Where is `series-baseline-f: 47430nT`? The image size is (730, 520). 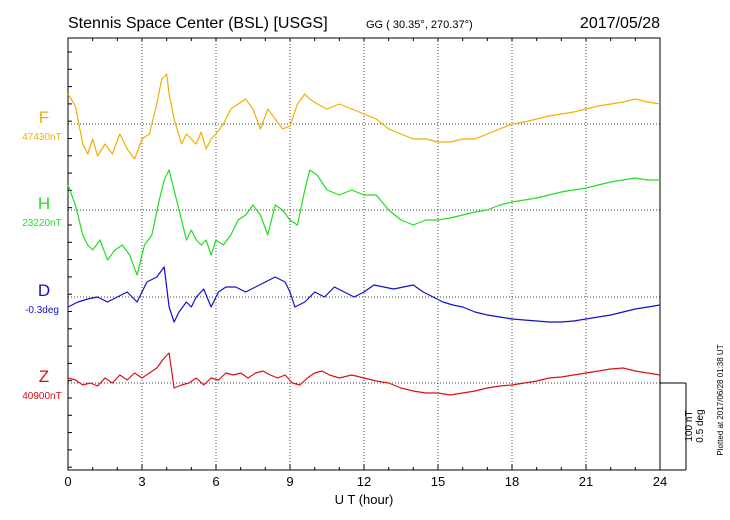
series-baseline-f: 47430nT is located at coordinates (41, 137).